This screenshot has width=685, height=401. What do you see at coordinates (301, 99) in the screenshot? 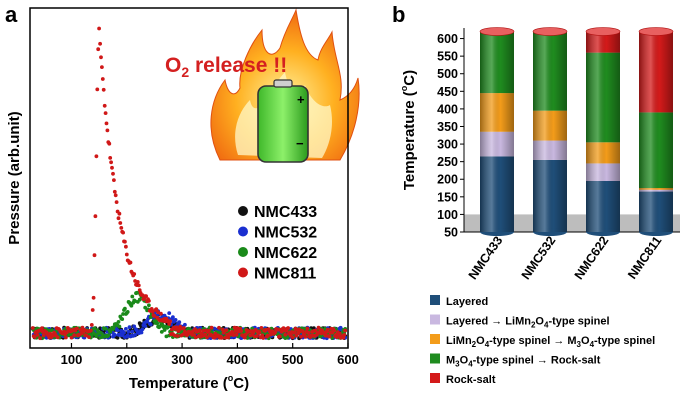
I see `battery-plus-icon: +` at bounding box center [301, 99].